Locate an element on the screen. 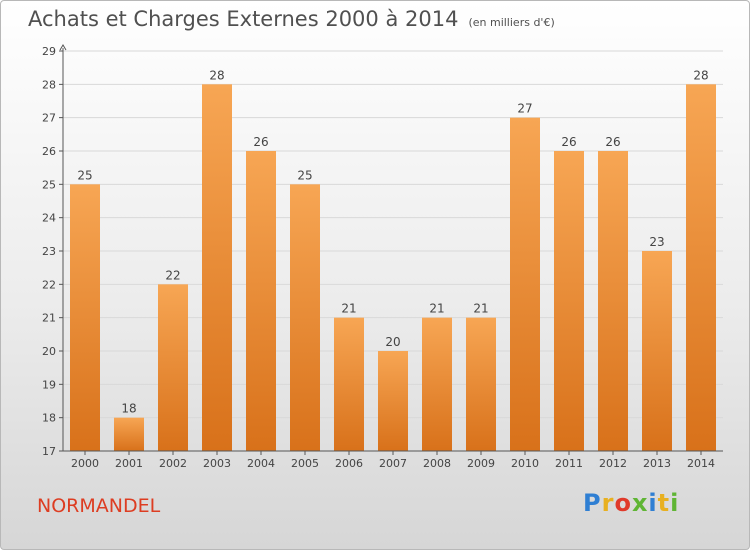 The height and width of the screenshot is (550, 750). data-label-2003: 28 is located at coordinates (216, 75).